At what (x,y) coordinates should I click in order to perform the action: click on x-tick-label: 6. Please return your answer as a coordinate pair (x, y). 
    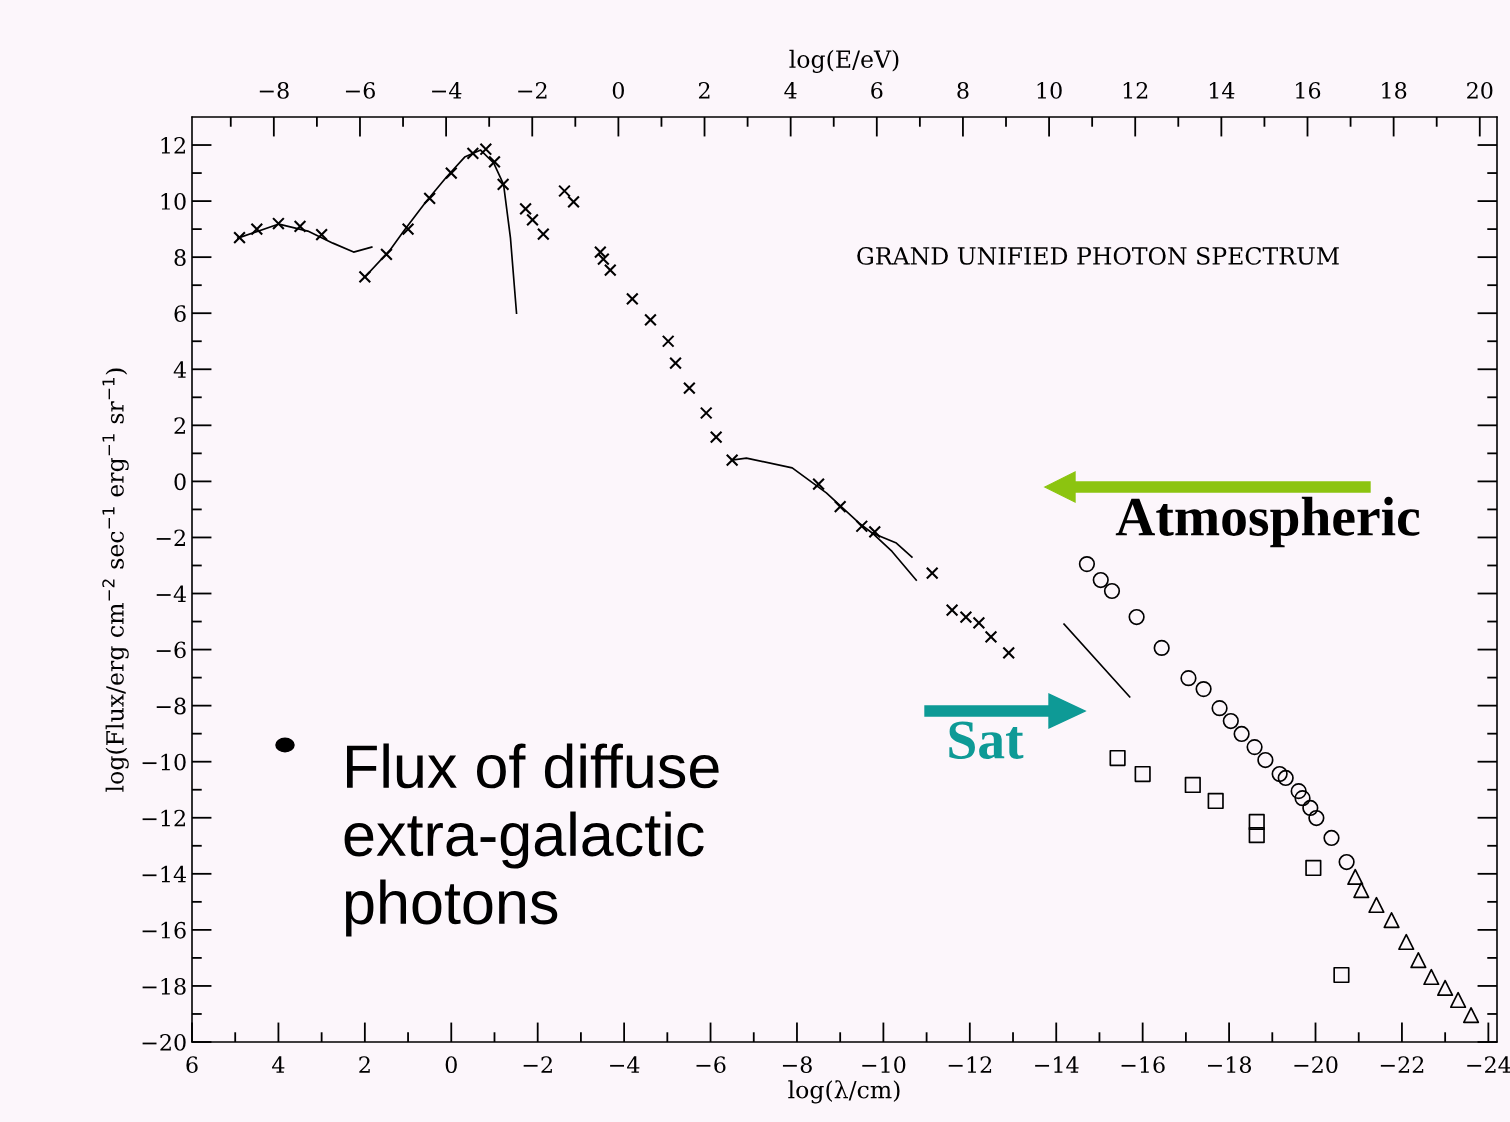
    Looking at the image, I should click on (192, 1065).